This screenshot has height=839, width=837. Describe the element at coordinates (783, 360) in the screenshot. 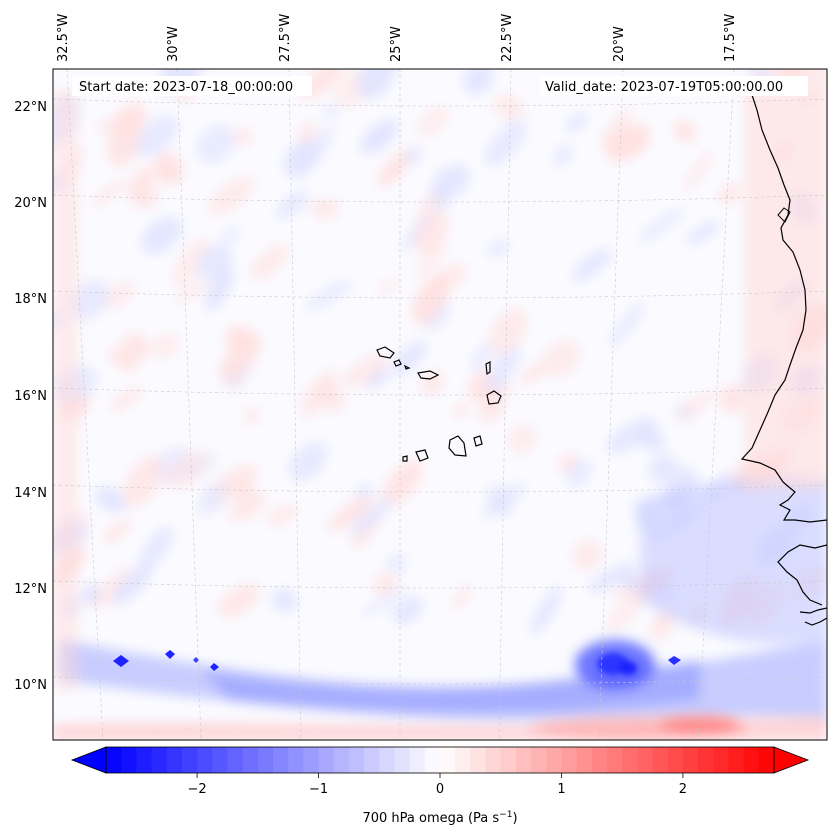

I see `africa-coastline` at that location.